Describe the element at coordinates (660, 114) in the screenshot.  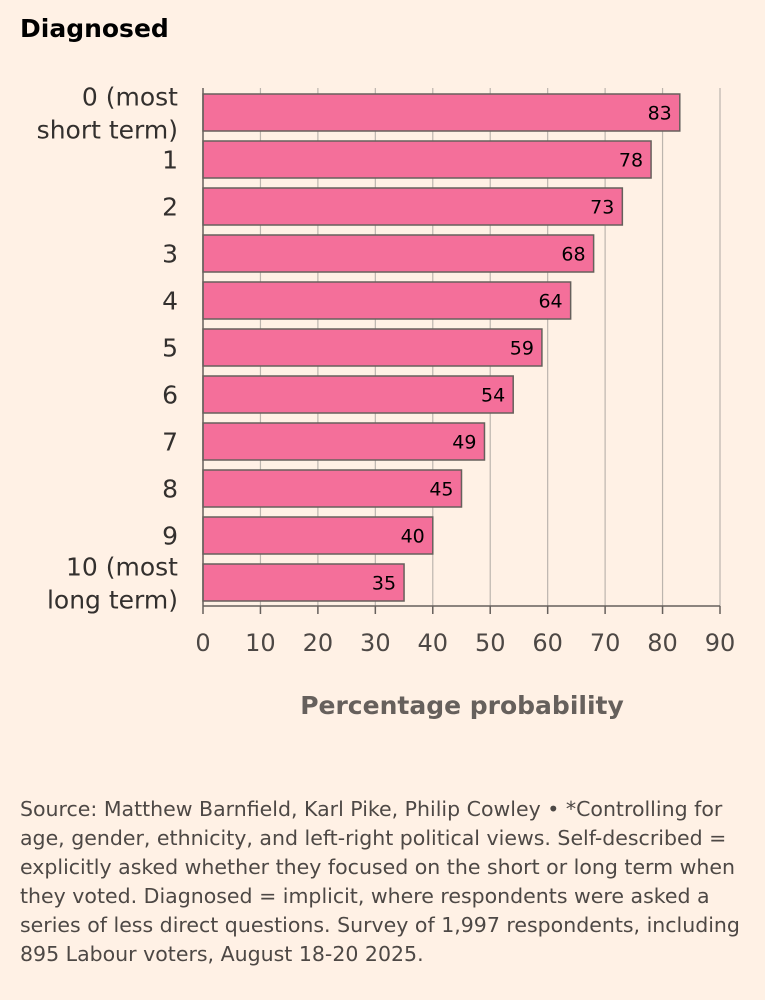
I see `data-label-0: 83` at that location.